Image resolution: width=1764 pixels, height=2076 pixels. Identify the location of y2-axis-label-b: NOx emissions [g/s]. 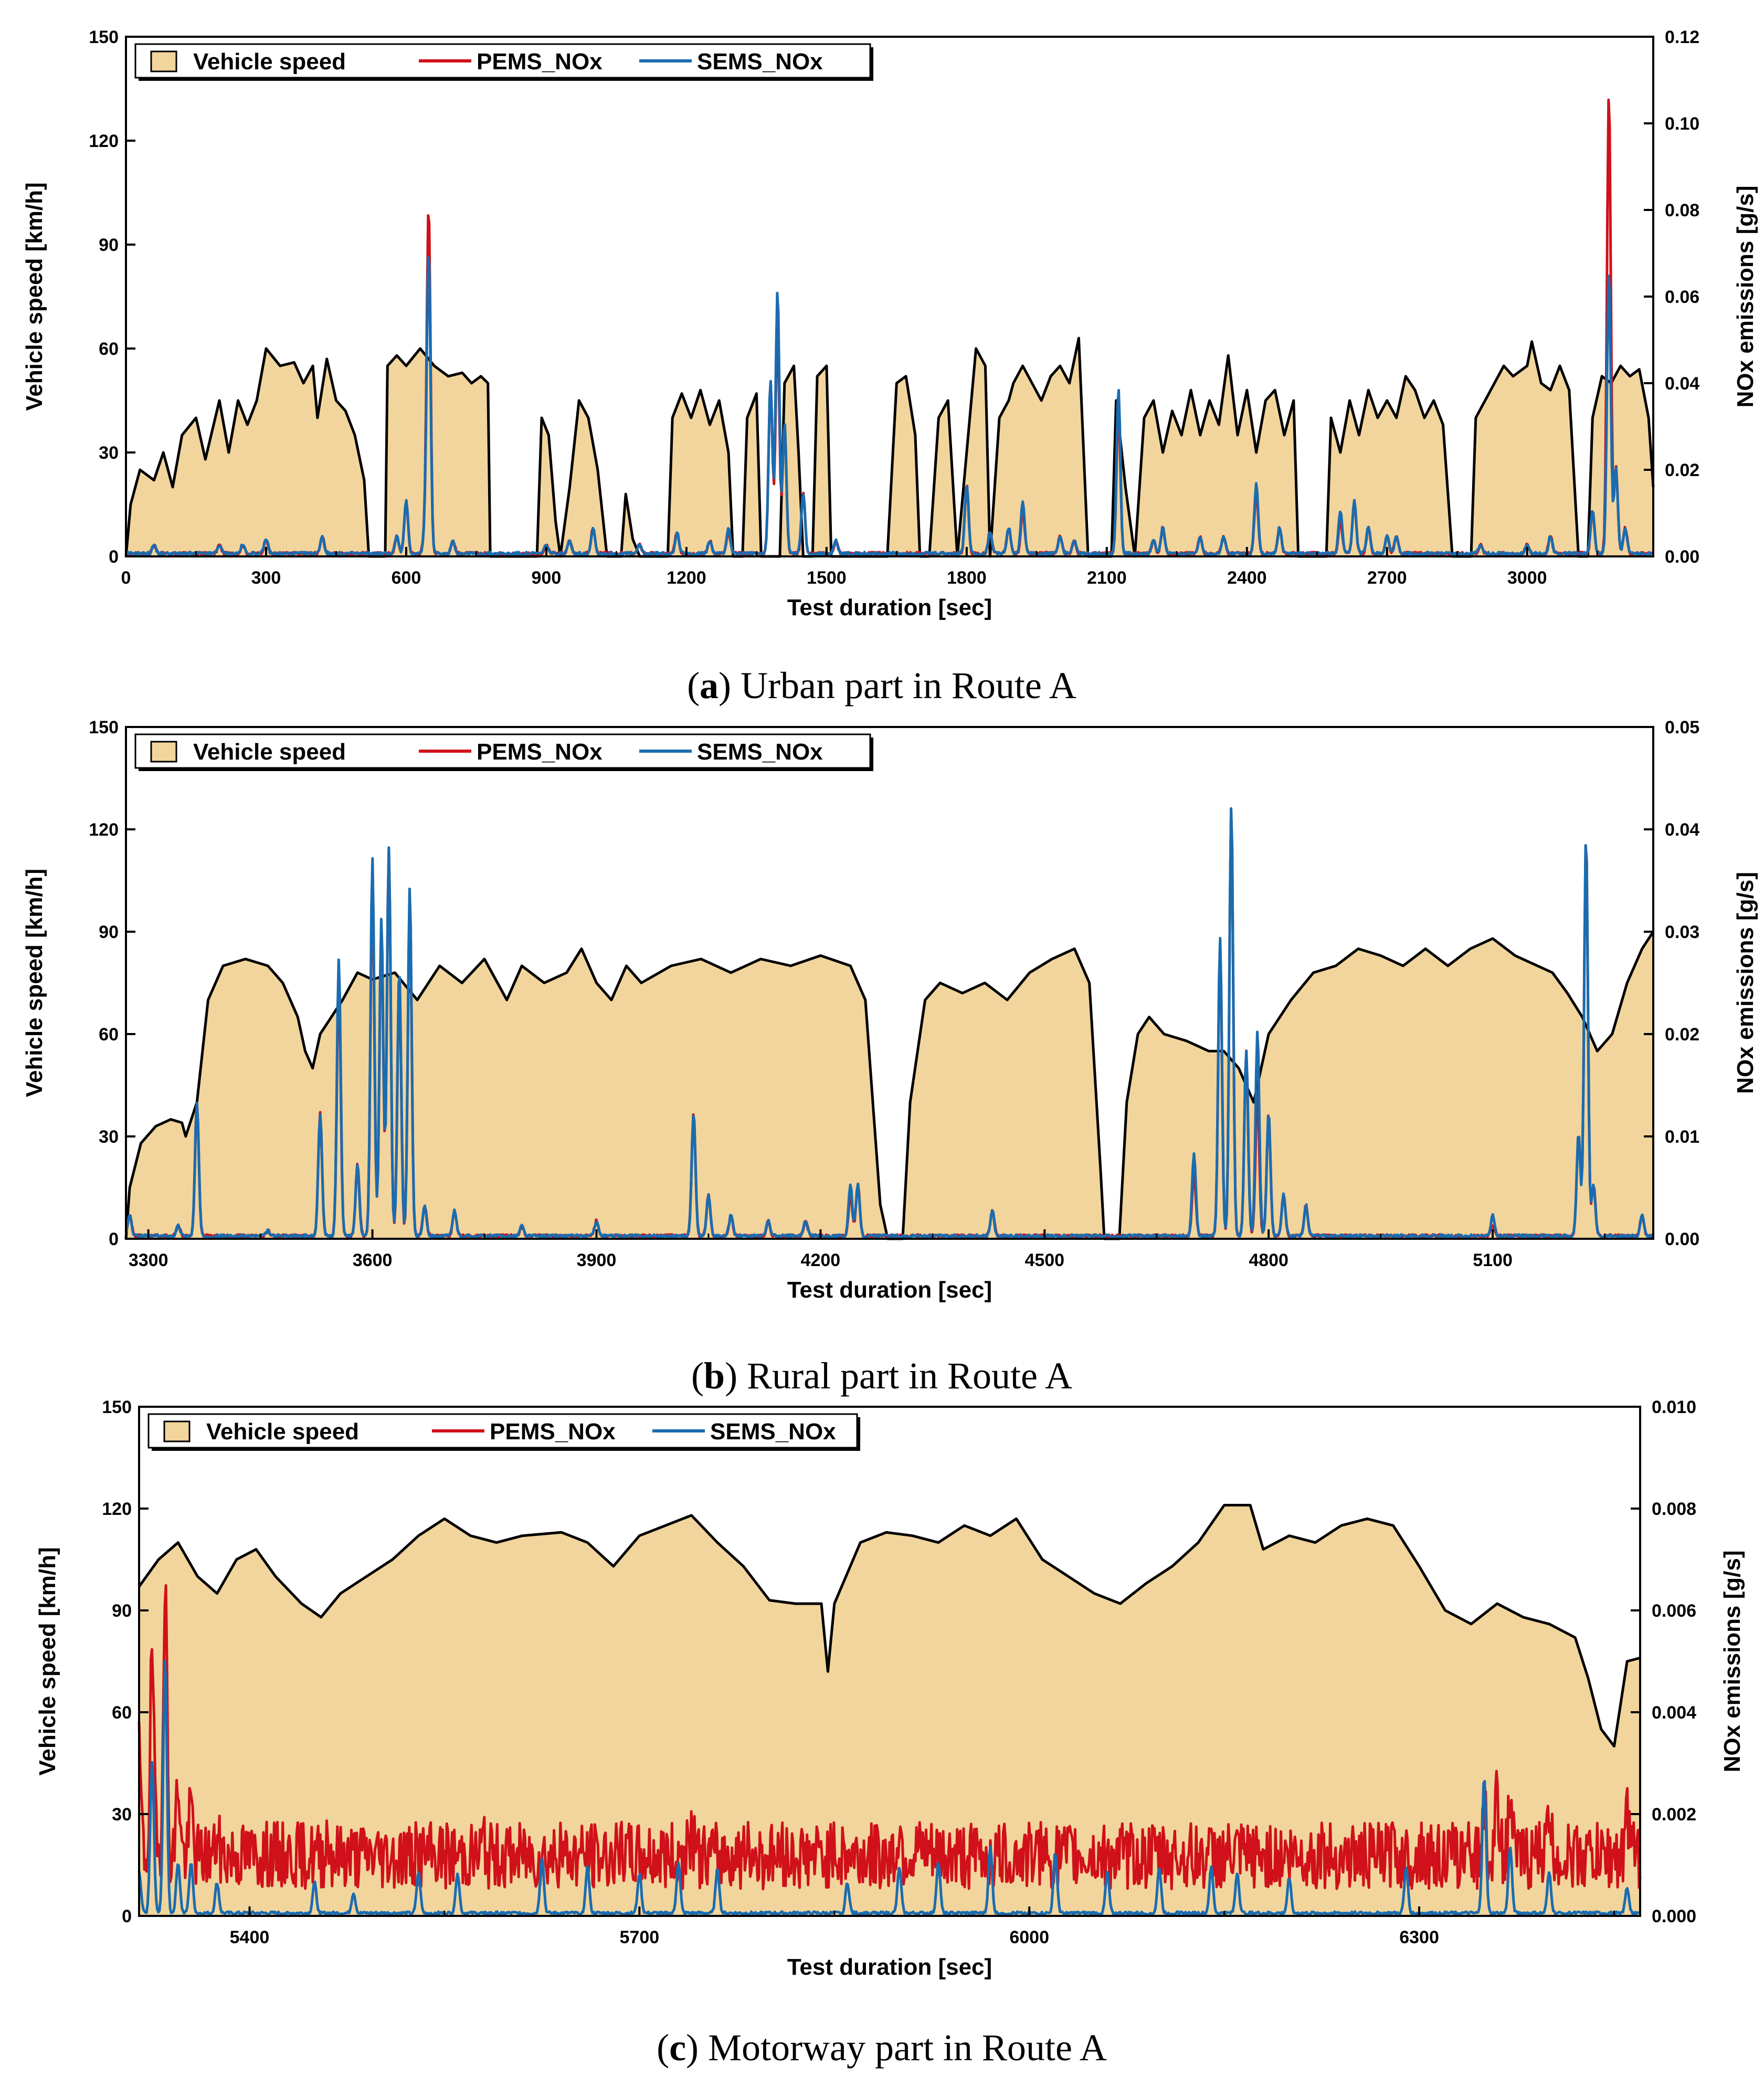
(1745, 983).